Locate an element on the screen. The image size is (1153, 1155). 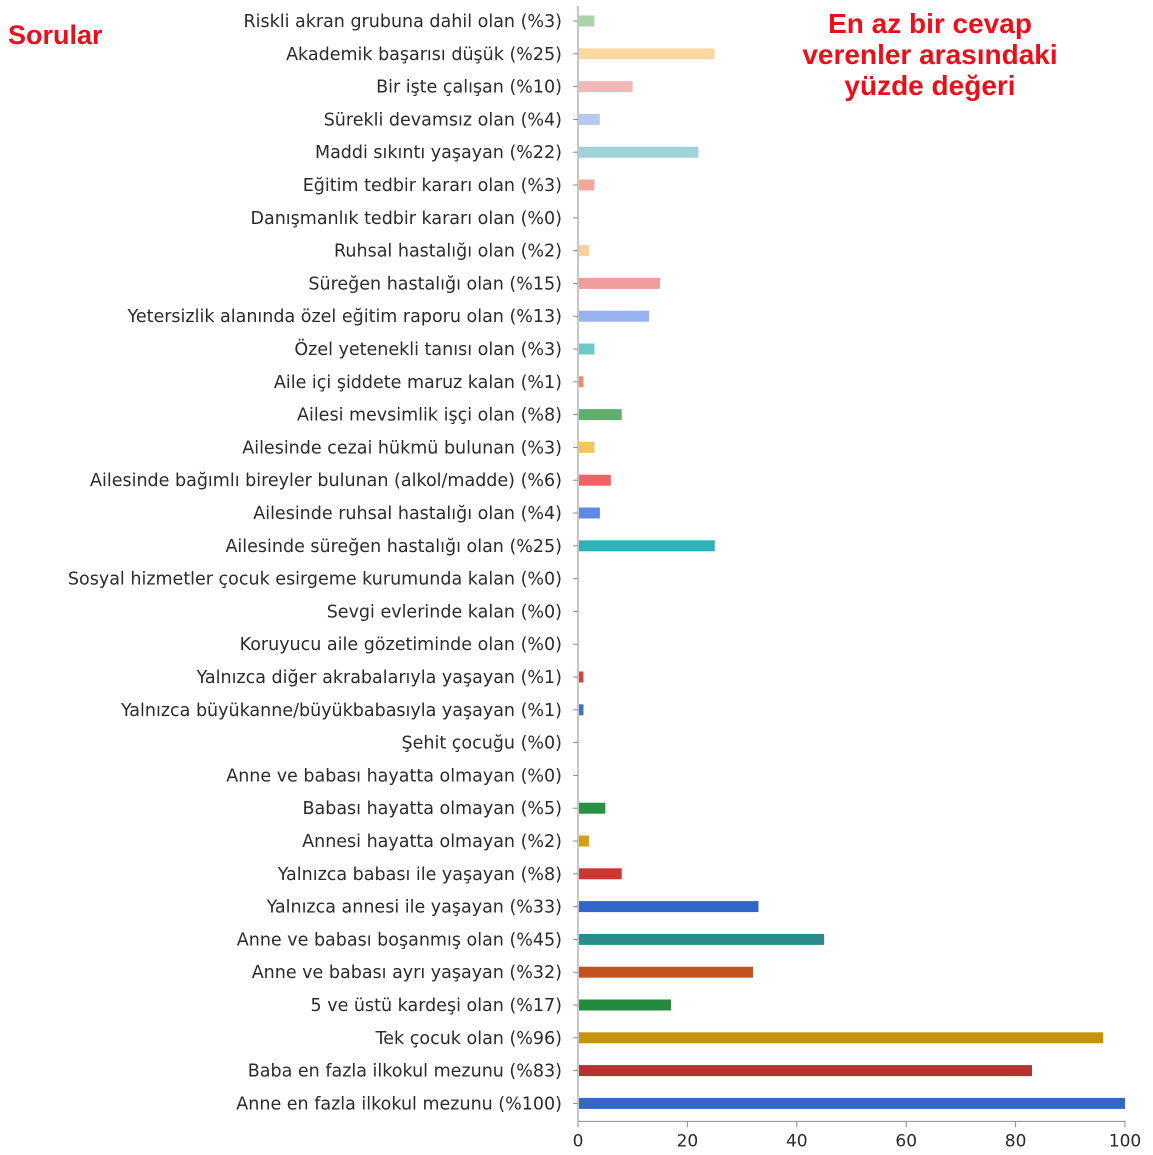
category-label: Akademik başarısı düşük (%25) is located at coordinates (424, 55).